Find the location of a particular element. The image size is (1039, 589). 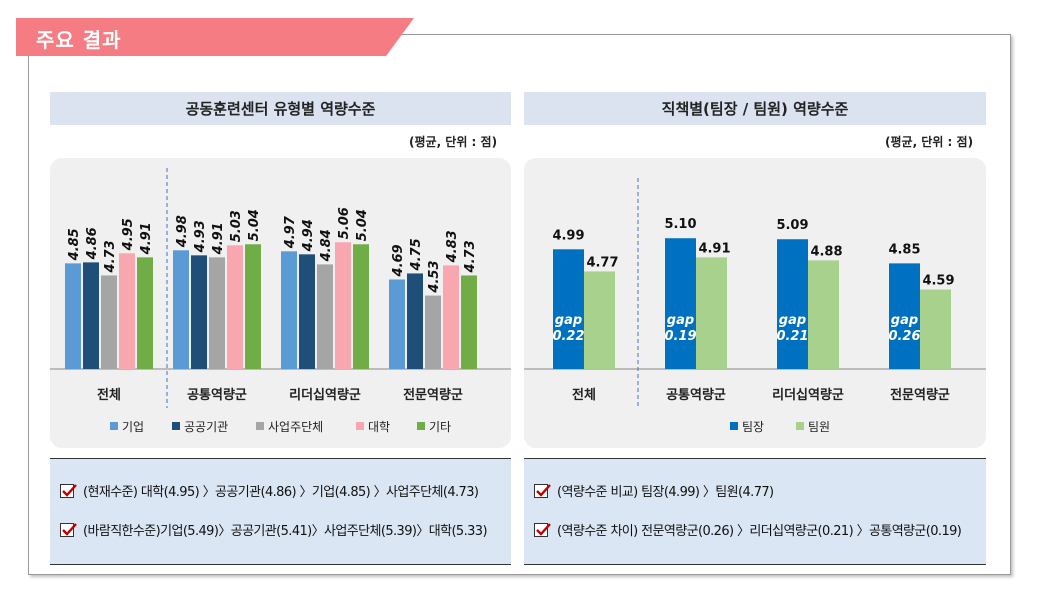

data-label-0-1: 4.86 is located at coordinates (92, 243).